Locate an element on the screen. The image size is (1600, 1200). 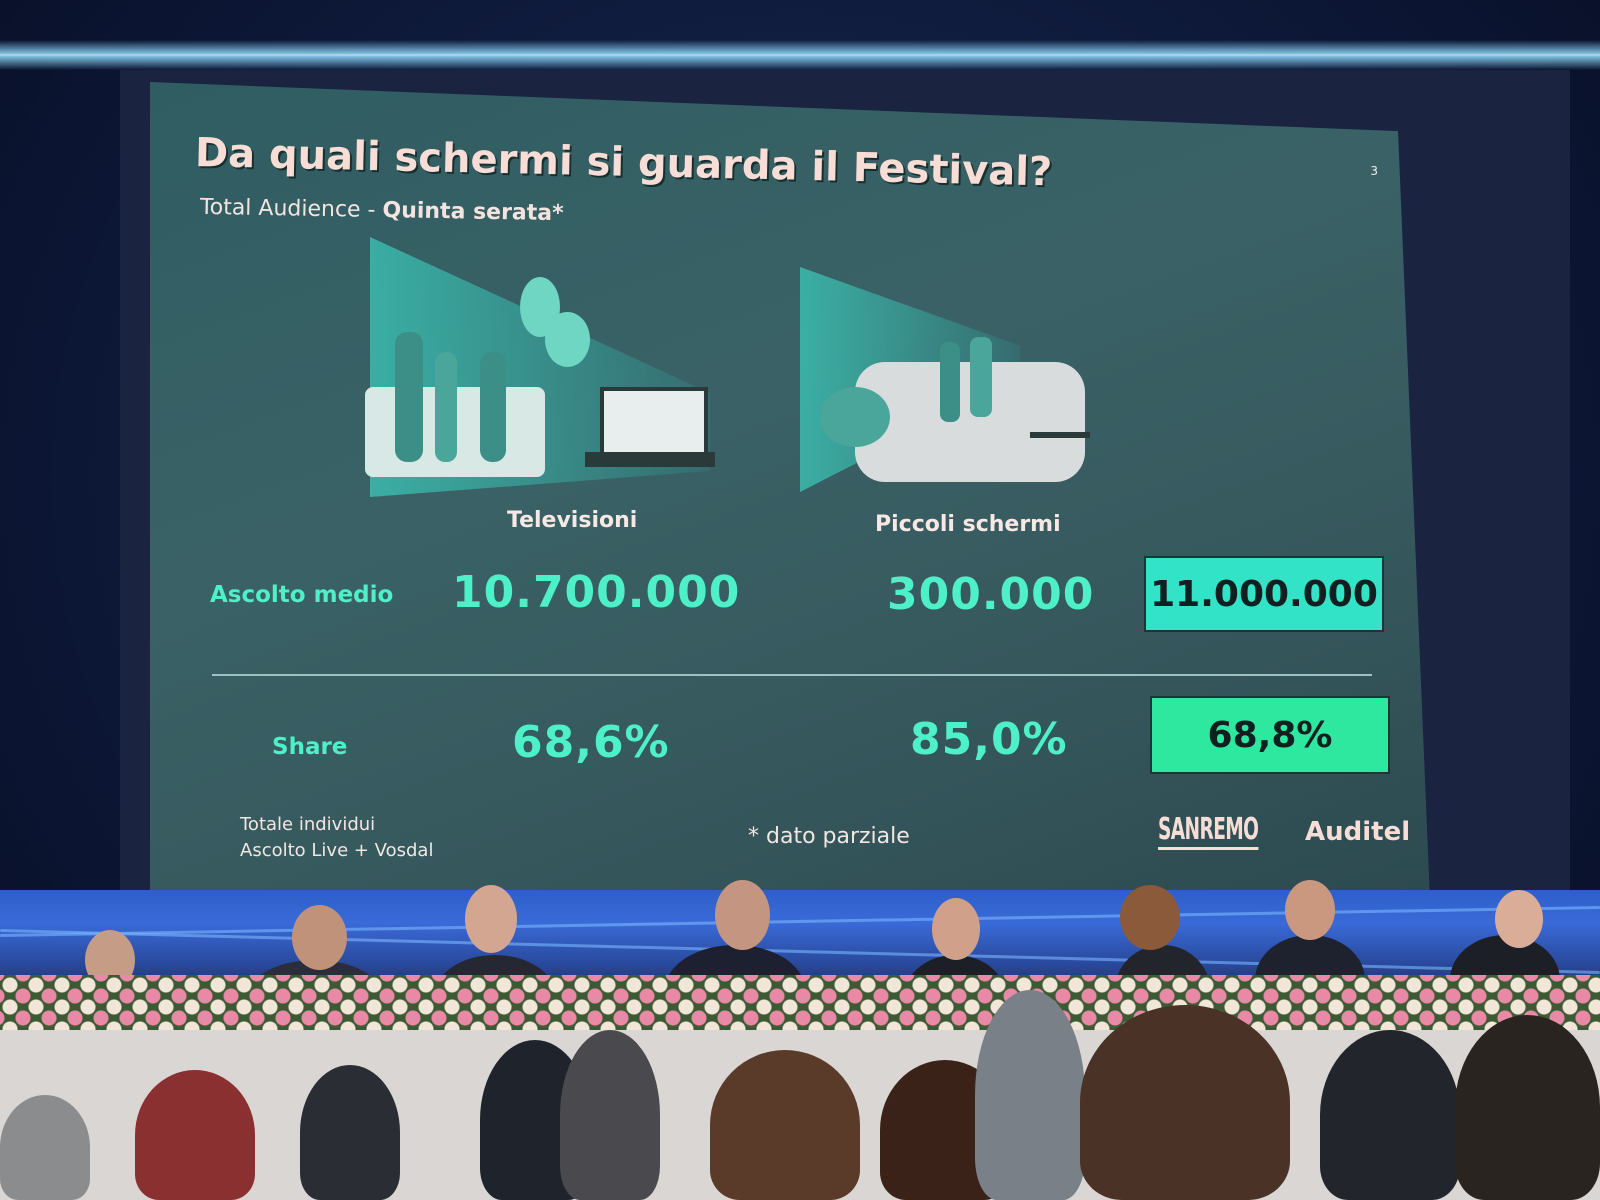
small-screens-ascolto-value: 300.000 is located at coordinates (991, 594).